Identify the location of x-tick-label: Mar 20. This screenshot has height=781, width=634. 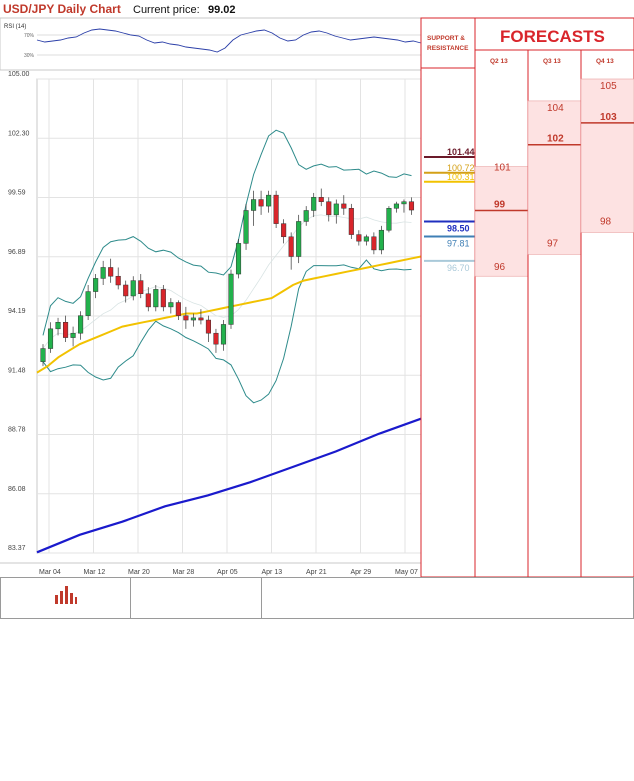
(139, 572).